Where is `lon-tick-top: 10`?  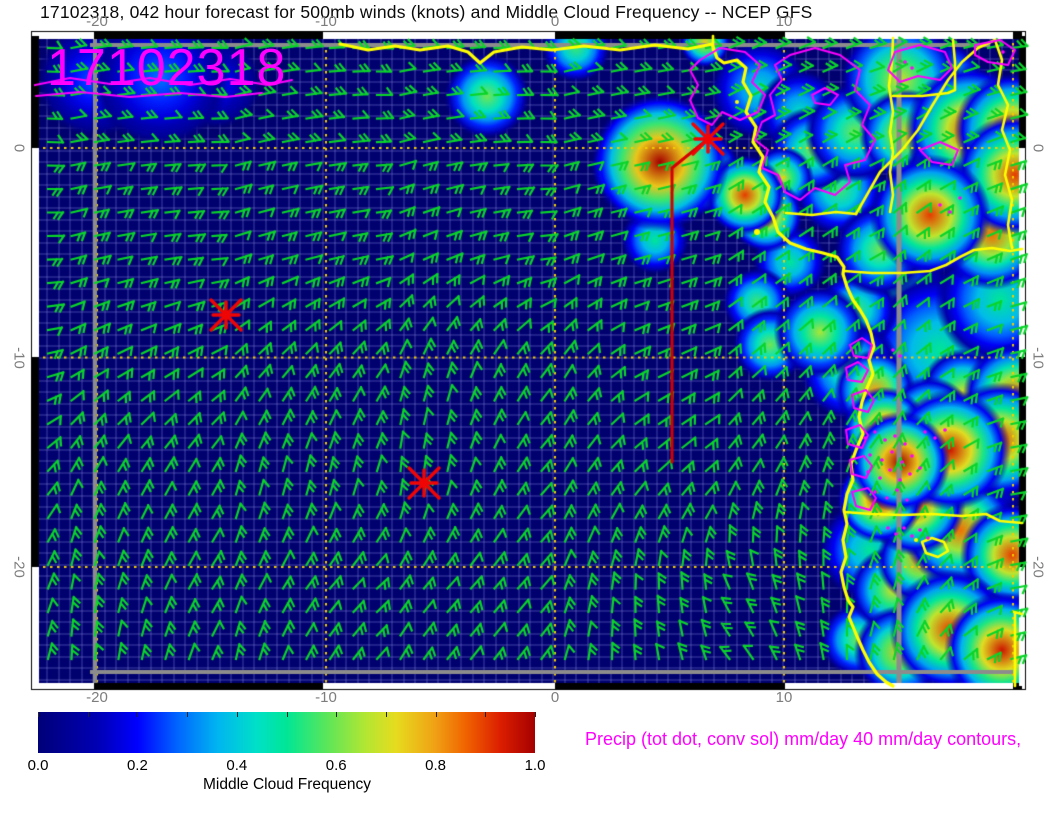 lon-tick-top: 10 is located at coordinates (784, 21).